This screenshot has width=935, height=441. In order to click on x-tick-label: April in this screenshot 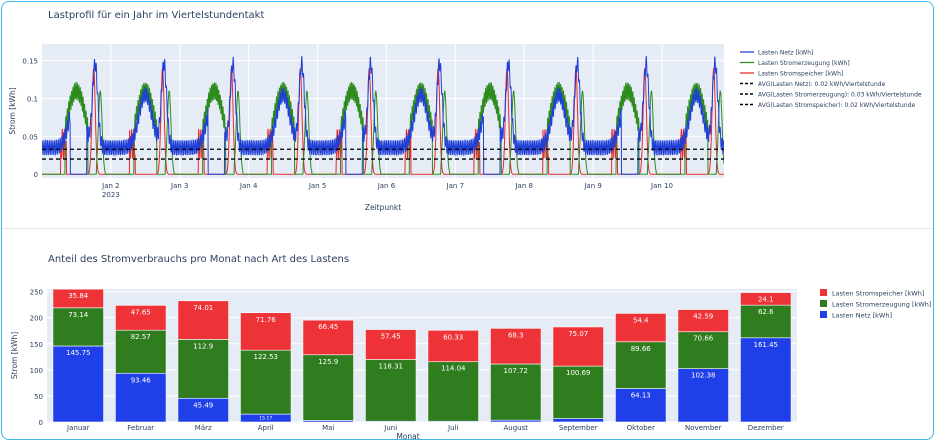, I will do `click(266, 428)`.